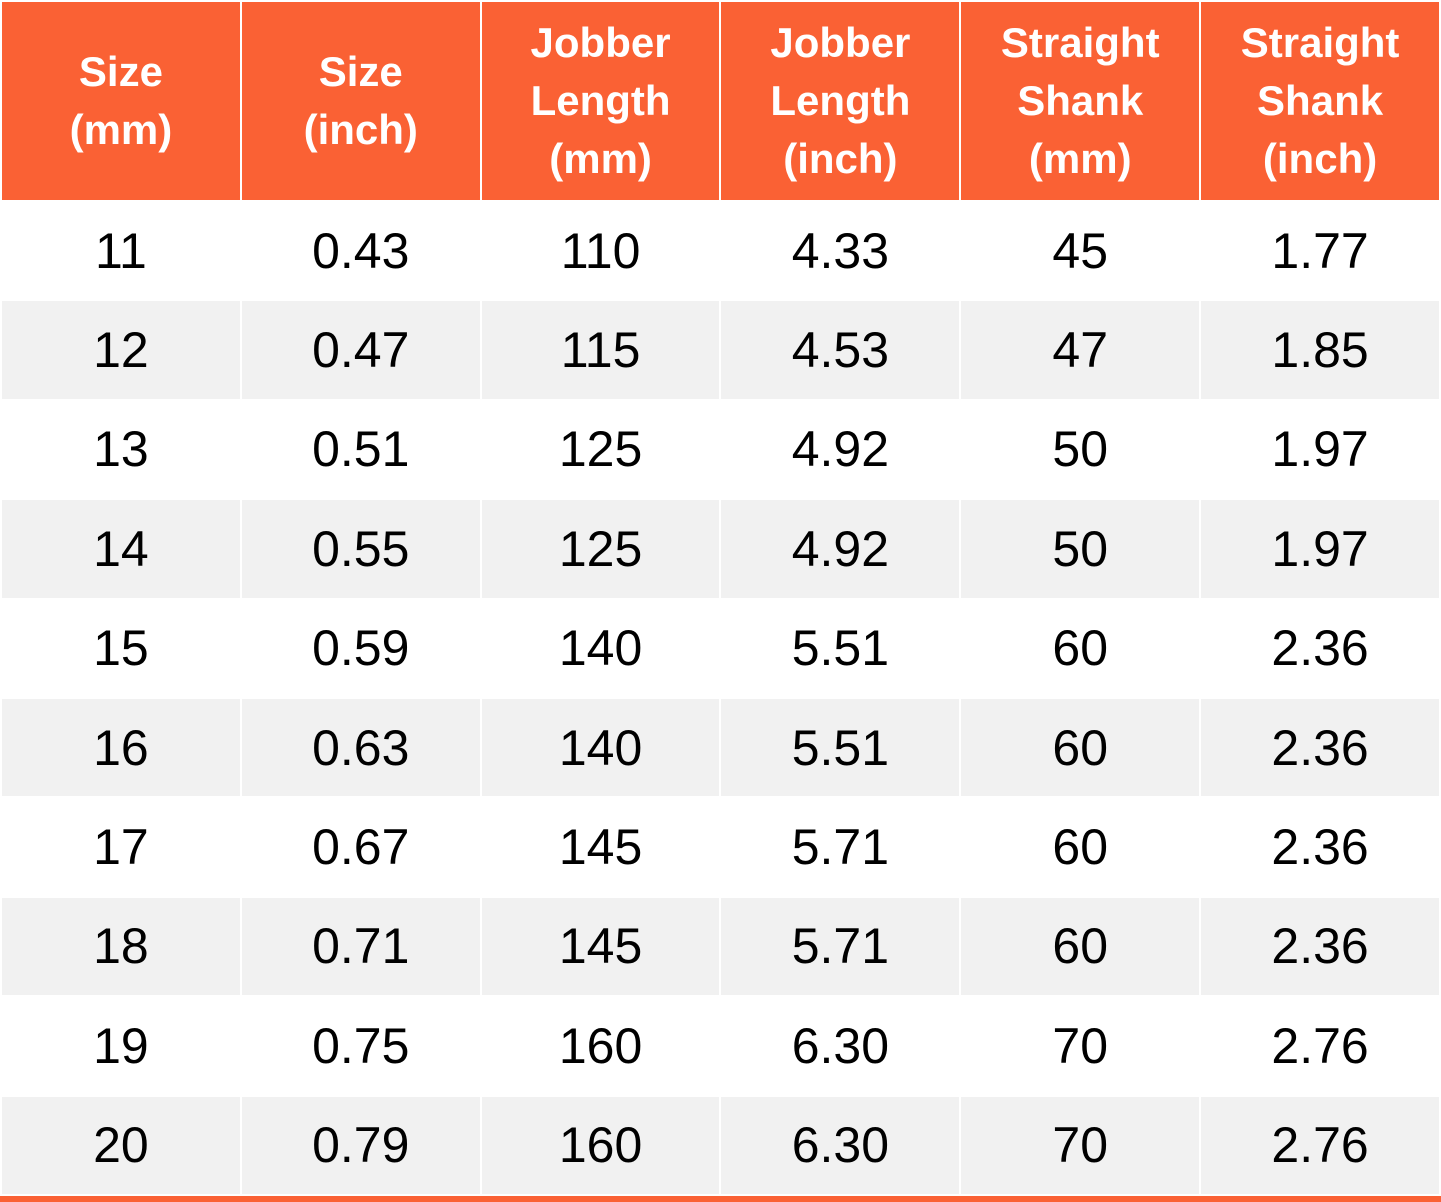 This screenshot has width=1441, height=1202. What do you see at coordinates (840, 250) in the screenshot?
I see `table-cell: 4.33` at bounding box center [840, 250].